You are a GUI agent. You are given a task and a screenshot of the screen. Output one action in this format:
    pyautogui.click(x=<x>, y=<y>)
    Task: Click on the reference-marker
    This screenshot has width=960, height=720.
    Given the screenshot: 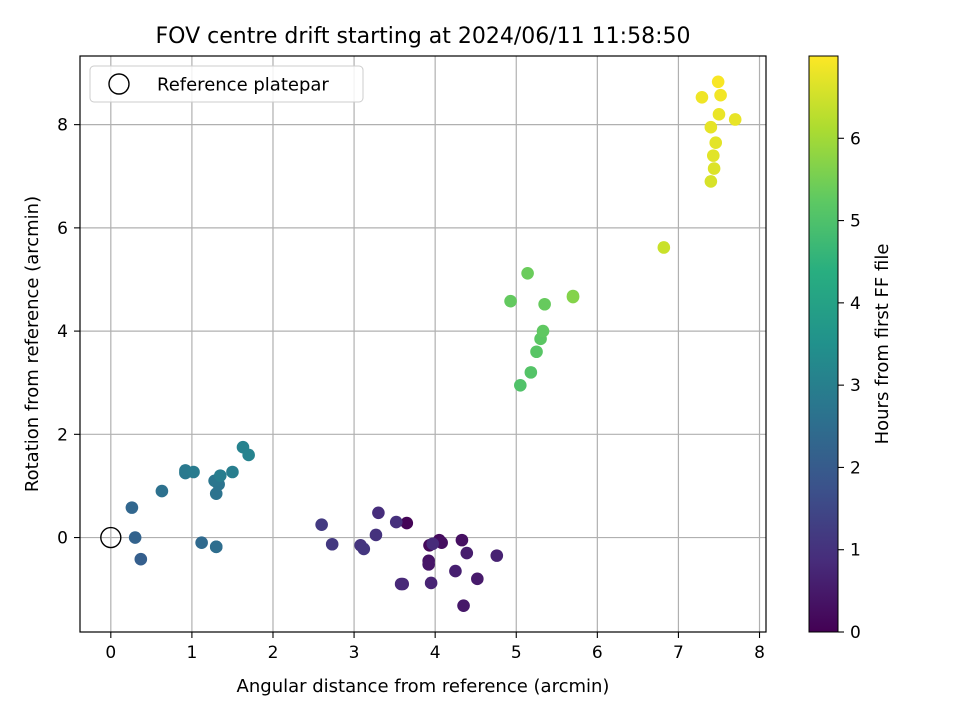 What is the action you would take?
    pyautogui.click(x=111, y=537)
    